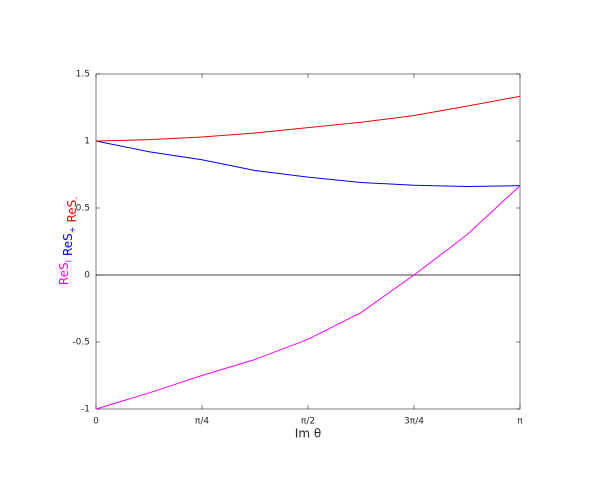  Describe the element at coordinates (87, 142) in the screenshot. I see `y-tick-label: 1` at that location.